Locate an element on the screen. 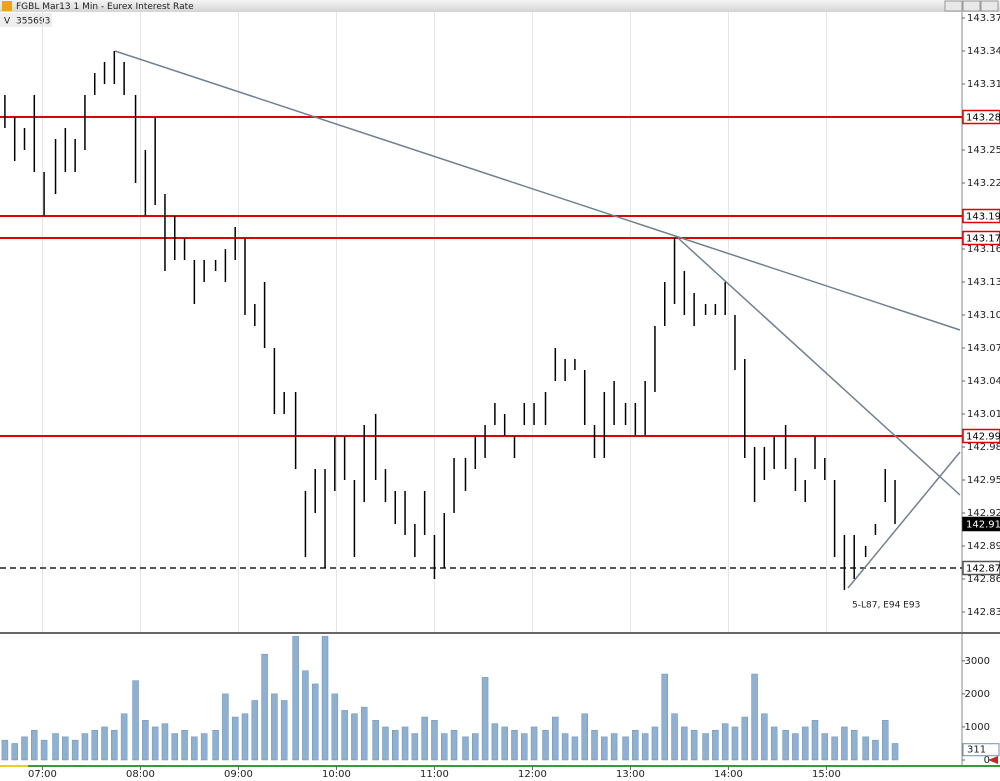  x-tick-label: 08:00 is located at coordinates (140, 774).